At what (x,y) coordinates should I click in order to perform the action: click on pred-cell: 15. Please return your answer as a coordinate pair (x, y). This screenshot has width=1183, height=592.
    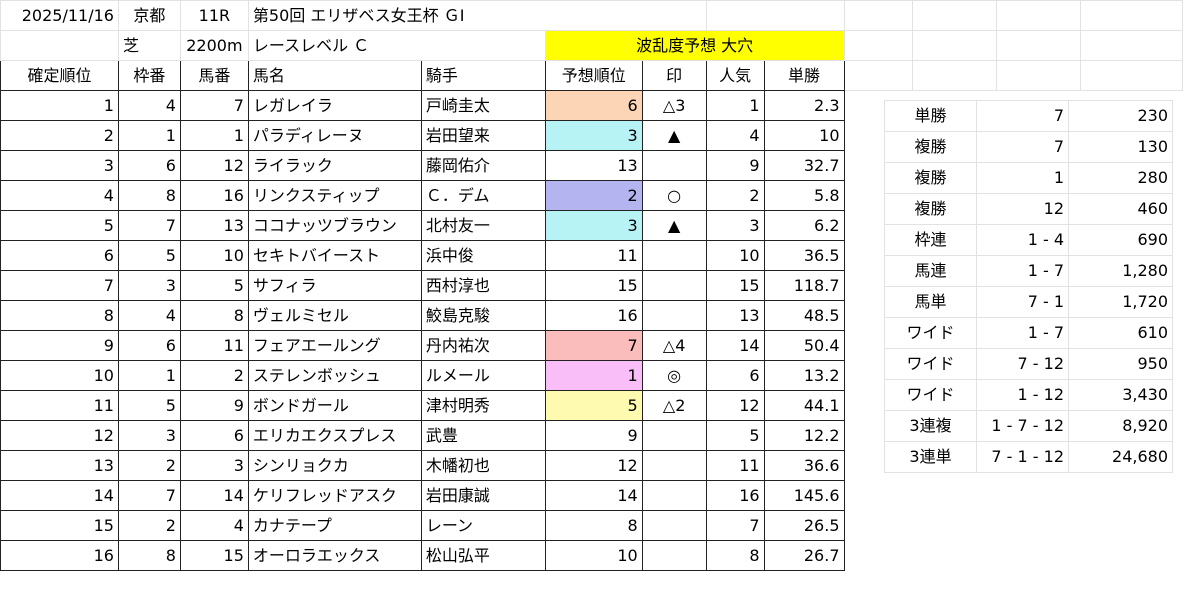
    Looking at the image, I should click on (593, 285).